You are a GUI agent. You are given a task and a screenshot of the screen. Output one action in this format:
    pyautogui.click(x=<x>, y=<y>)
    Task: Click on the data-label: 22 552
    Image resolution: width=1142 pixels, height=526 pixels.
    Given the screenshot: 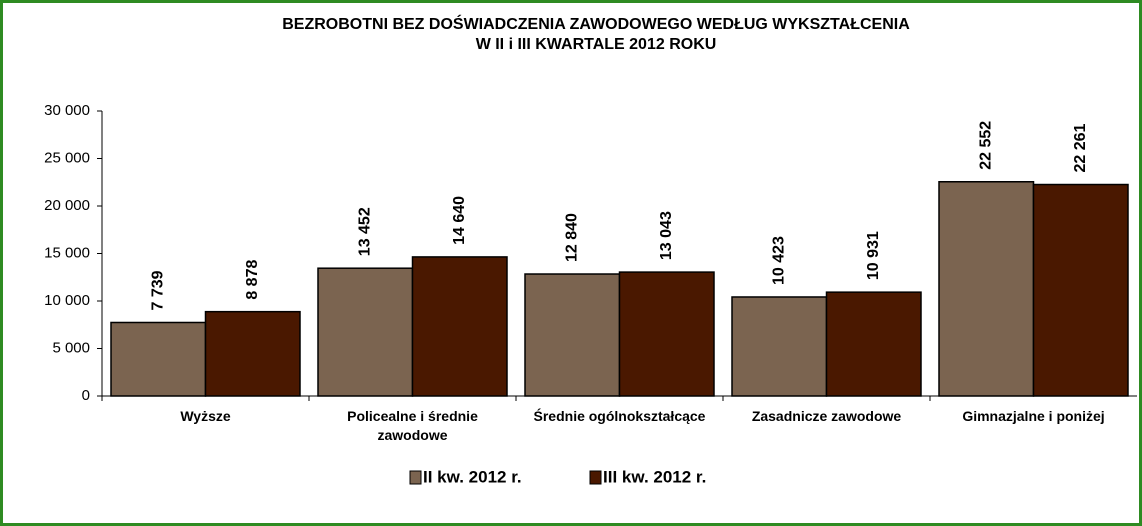 What is the action you would take?
    pyautogui.click(x=985, y=145)
    